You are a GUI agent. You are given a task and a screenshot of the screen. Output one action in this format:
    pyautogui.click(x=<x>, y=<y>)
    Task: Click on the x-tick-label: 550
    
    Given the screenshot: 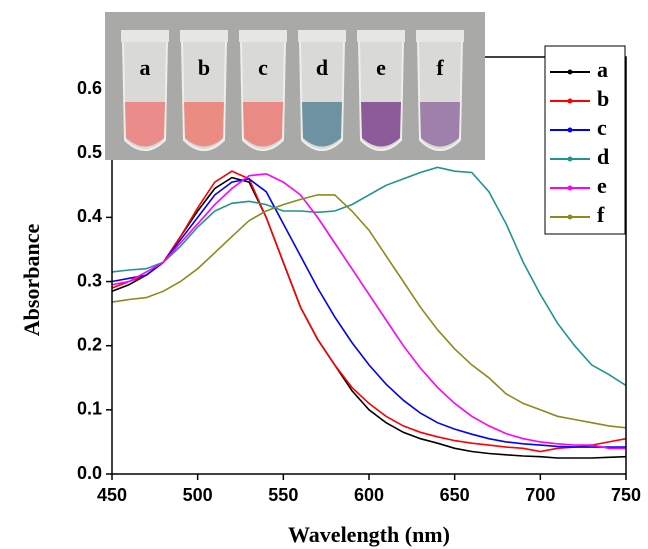 What is the action you would take?
    pyautogui.click(x=283, y=495)
    